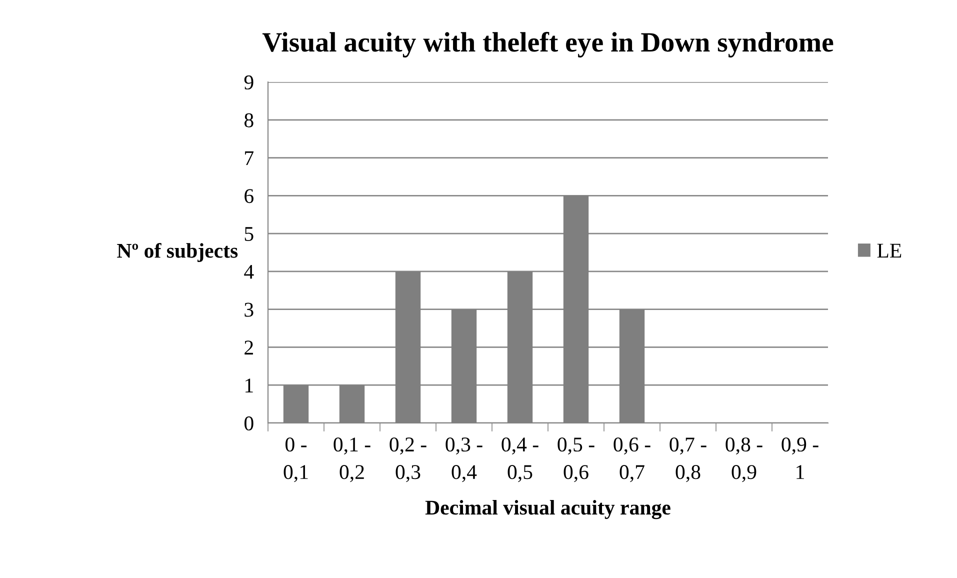 The height and width of the screenshot is (578, 957). What do you see at coordinates (249, 158) in the screenshot?
I see `y-tick-label: 7` at bounding box center [249, 158].